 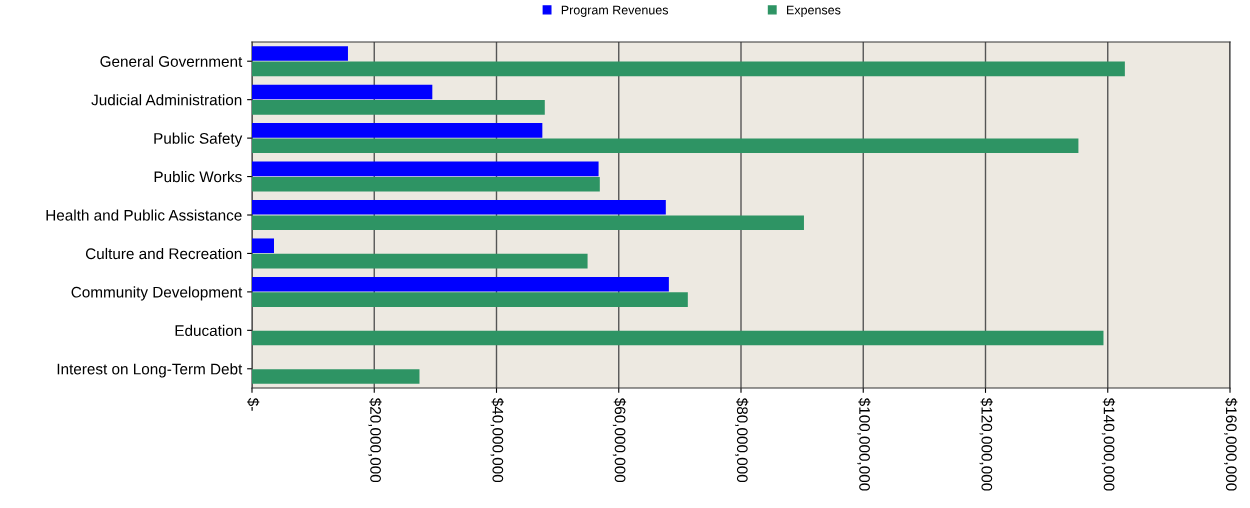 What do you see at coordinates (150, 370) in the screenshot?
I see `y-tick-label: Interest on Long-Term Debt` at bounding box center [150, 370].